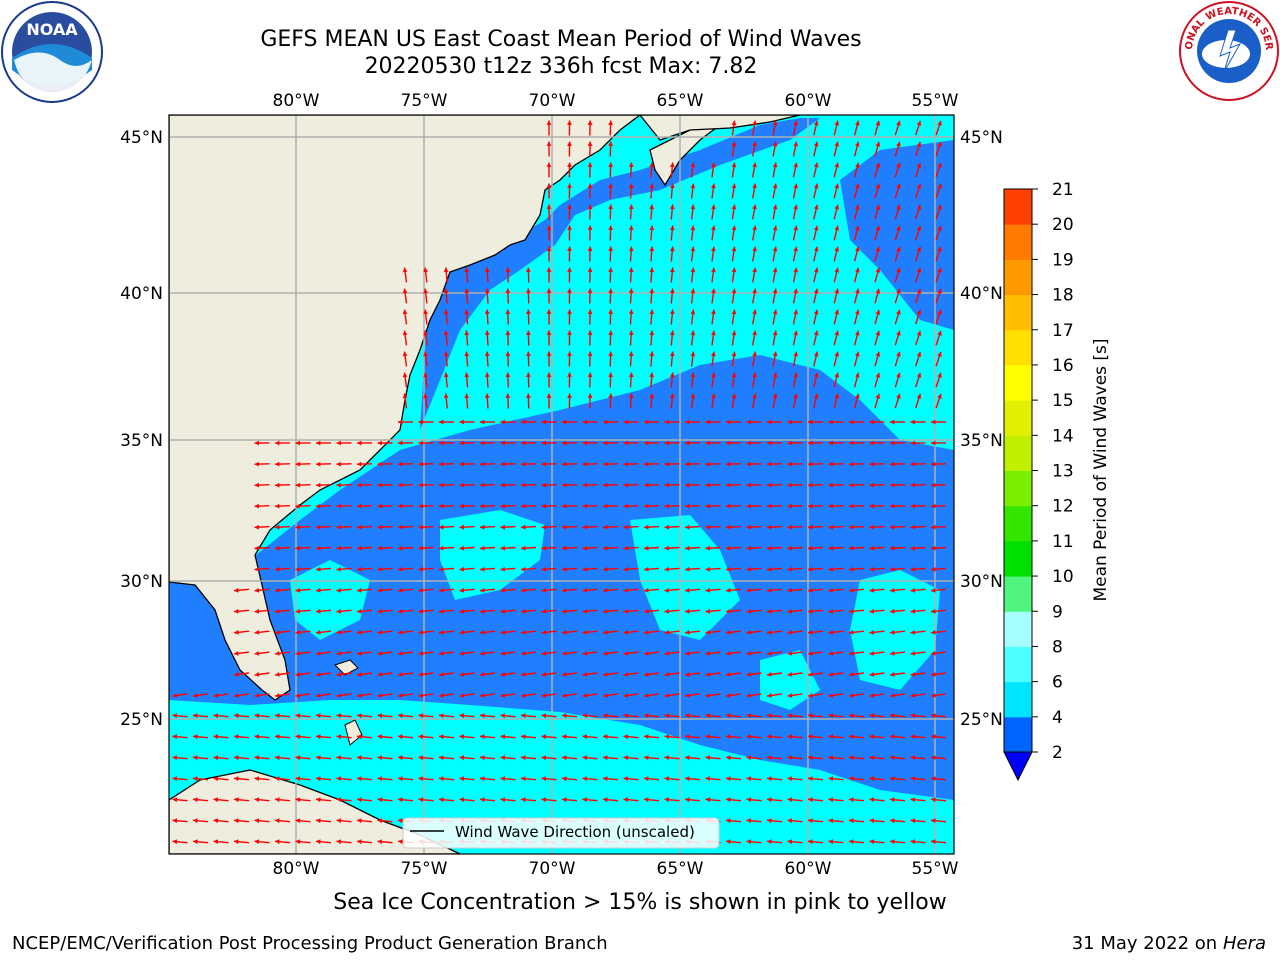 Image resolution: width=1280 pixels, height=960 pixels. Describe the element at coordinates (1144, 943) in the screenshot. I see `date-text: 31 May 2022 on` at that location.